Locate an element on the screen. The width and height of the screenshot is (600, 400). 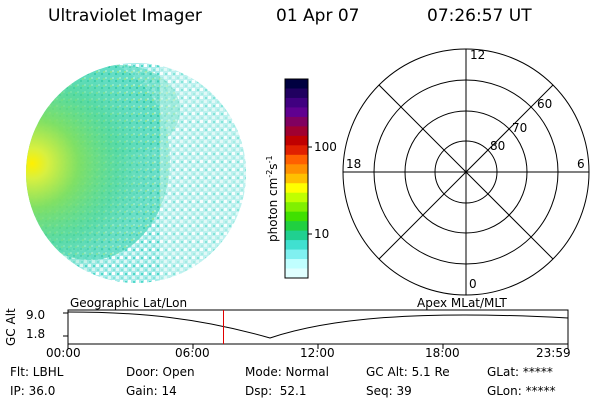
colorbar-label-100: 100 is located at coordinates (325, 147).